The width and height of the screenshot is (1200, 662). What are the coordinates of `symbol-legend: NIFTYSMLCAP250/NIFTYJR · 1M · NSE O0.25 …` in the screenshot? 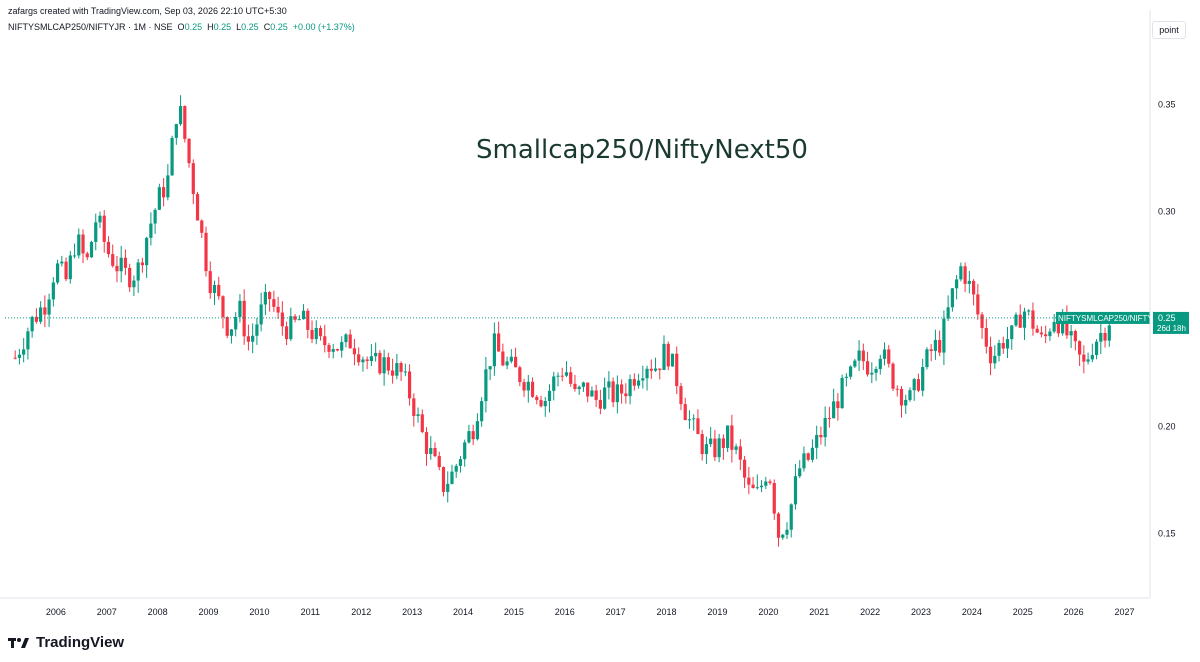 It's located at (181, 27).